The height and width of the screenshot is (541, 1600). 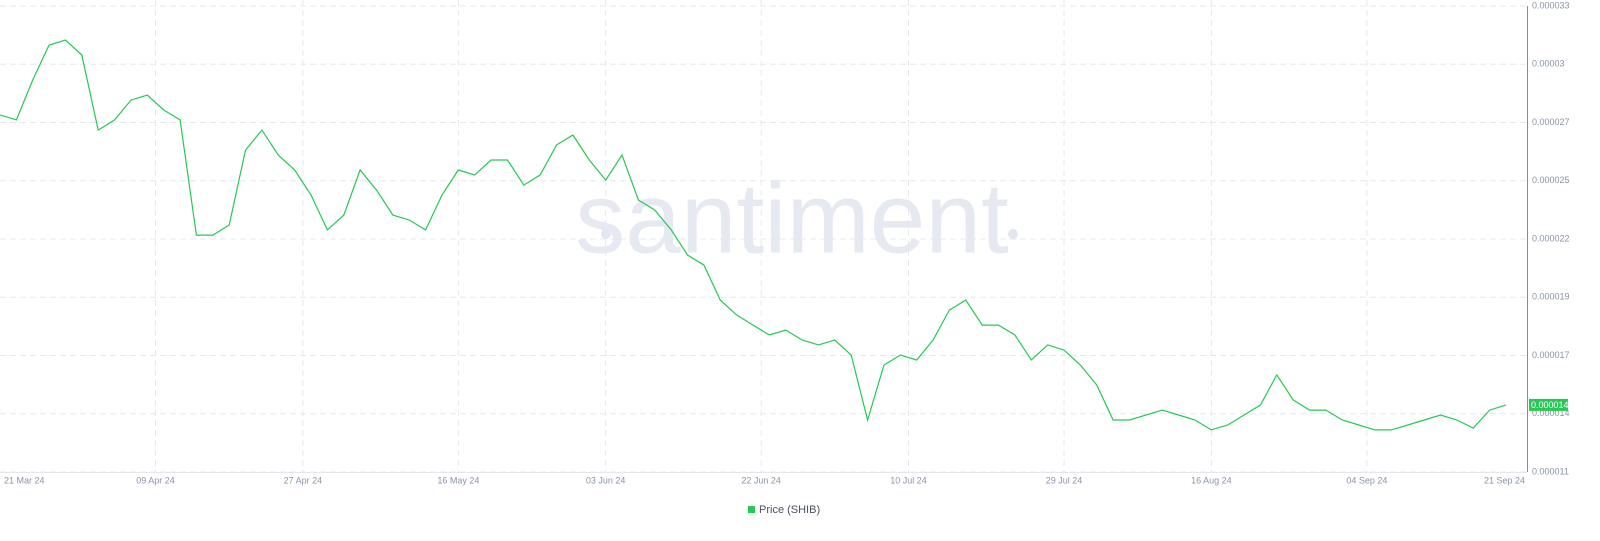 What do you see at coordinates (303, 480) in the screenshot?
I see `x-tick-label: 27 Apr 24` at bounding box center [303, 480].